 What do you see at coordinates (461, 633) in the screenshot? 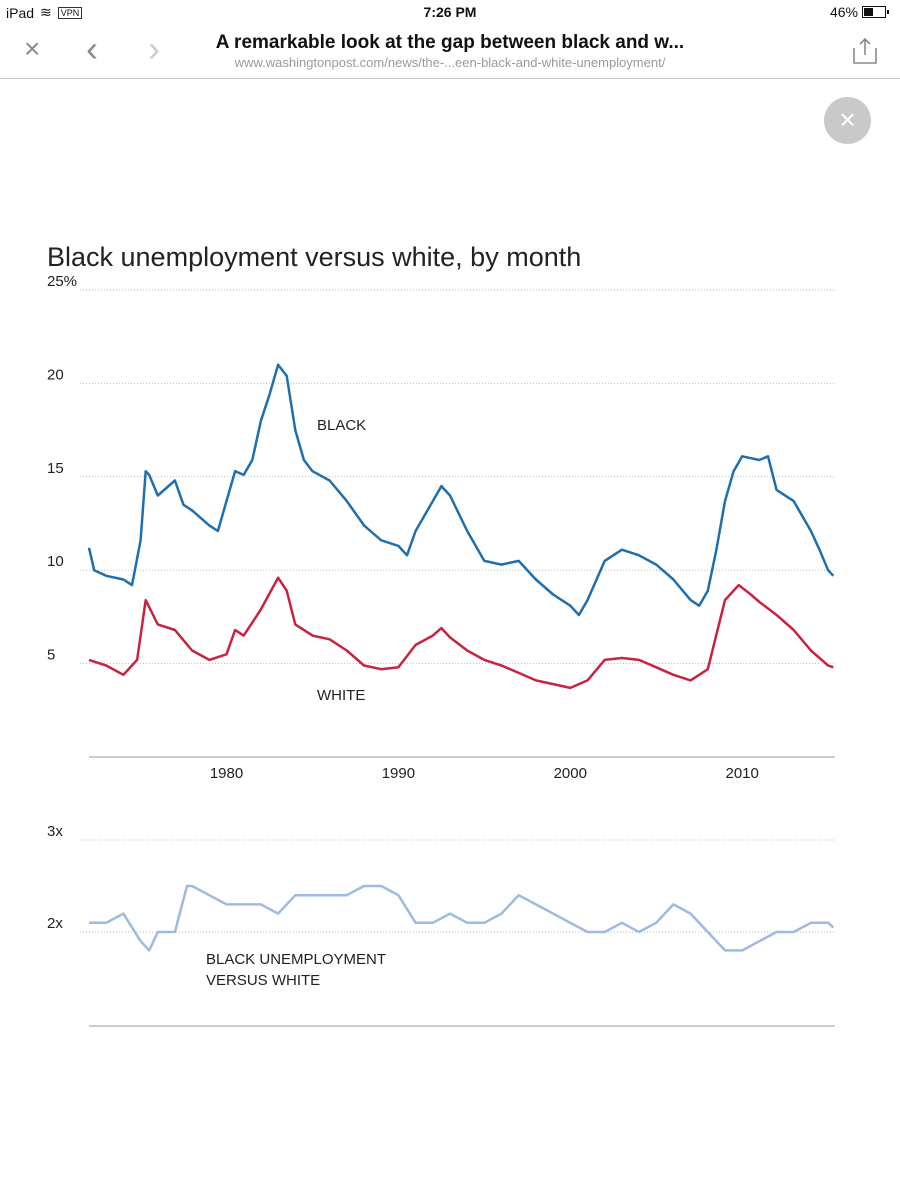
I see `series-line-white` at bounding box center [461, 633].